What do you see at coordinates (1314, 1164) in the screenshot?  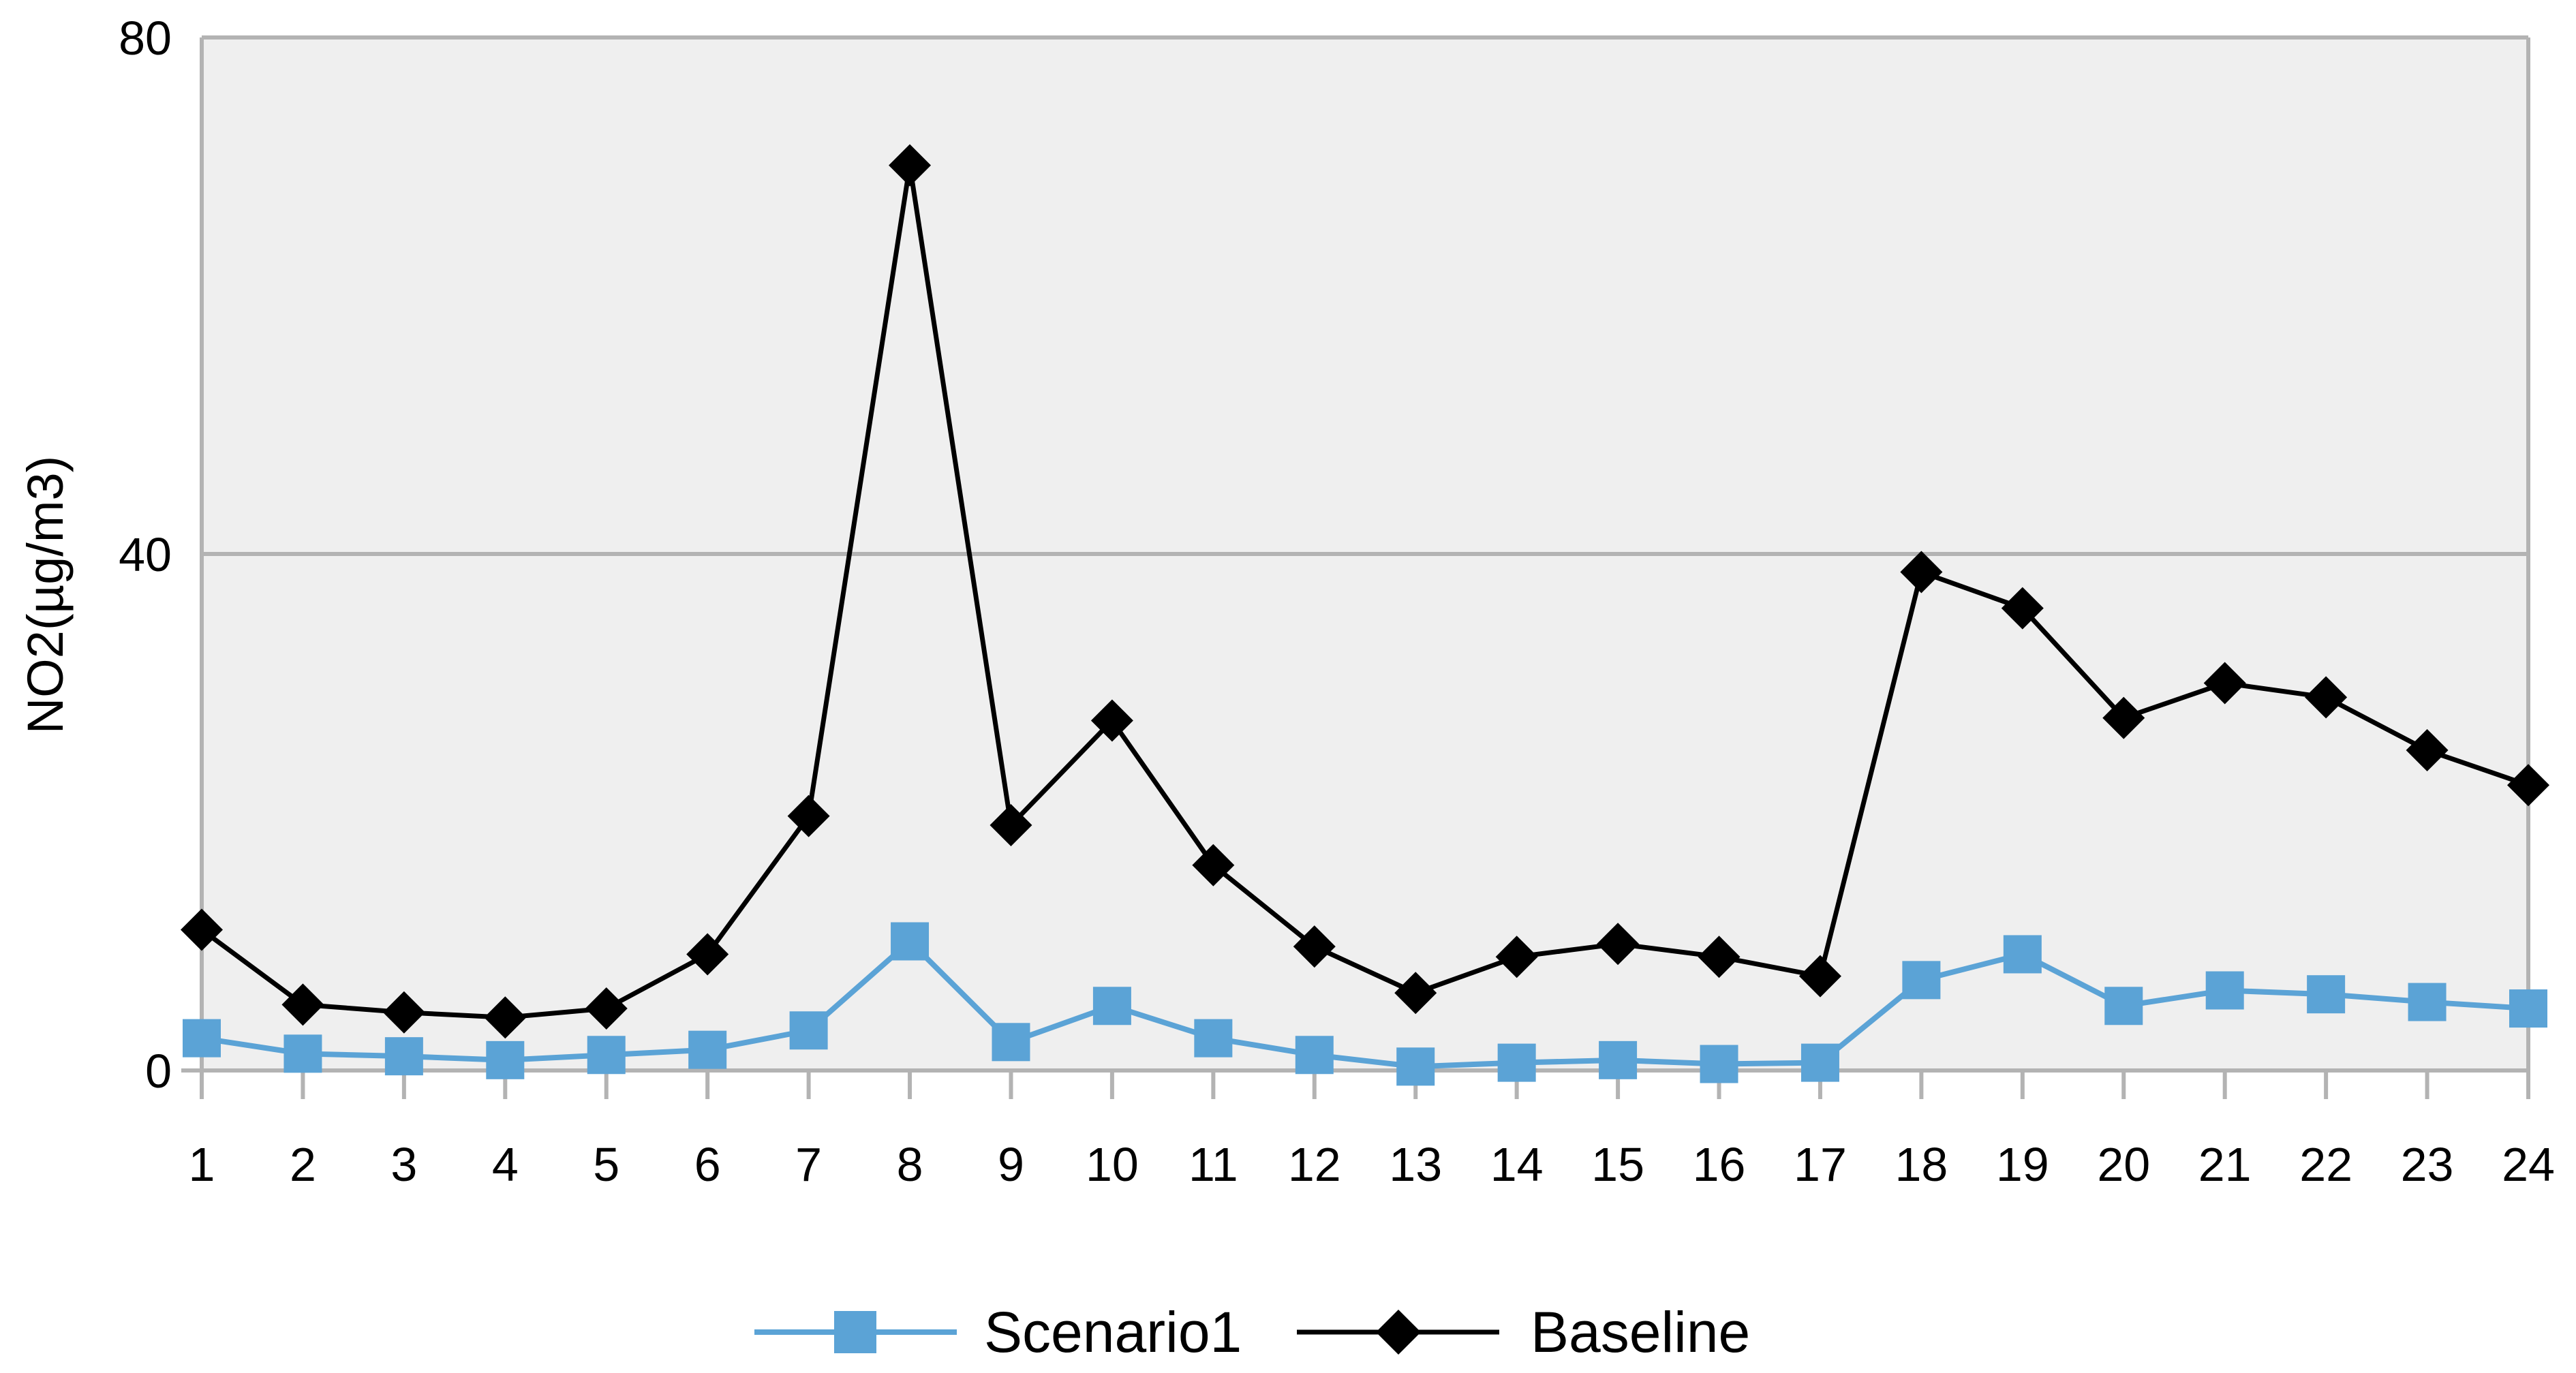 I see `x-tick-label: 12` at bounding box center [1314, 1164].